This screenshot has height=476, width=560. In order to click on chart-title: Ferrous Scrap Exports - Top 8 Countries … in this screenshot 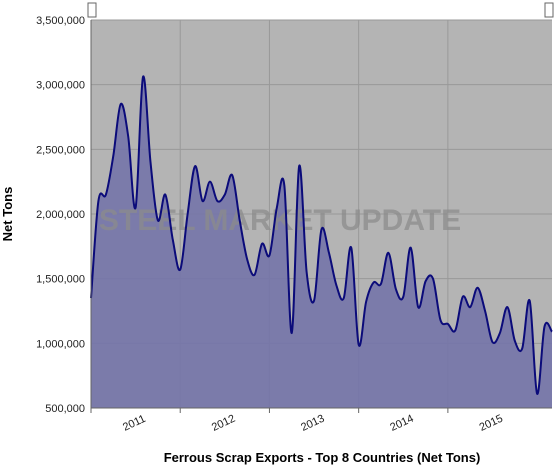, I will do `click(322, 457)`.